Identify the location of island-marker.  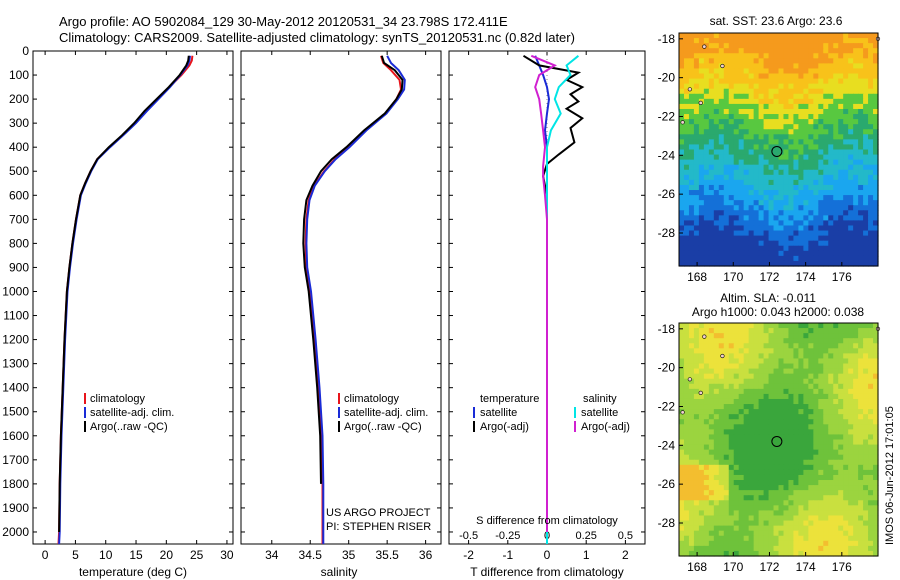
(682, 412).